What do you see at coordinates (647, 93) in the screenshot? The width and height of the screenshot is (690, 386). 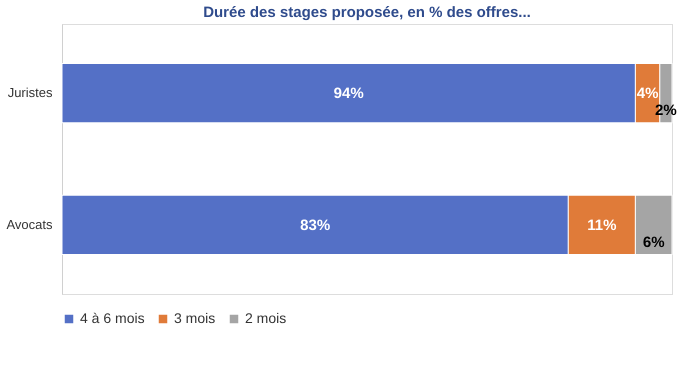 I see `data-label: 4%` at bounding box center [647, 93].